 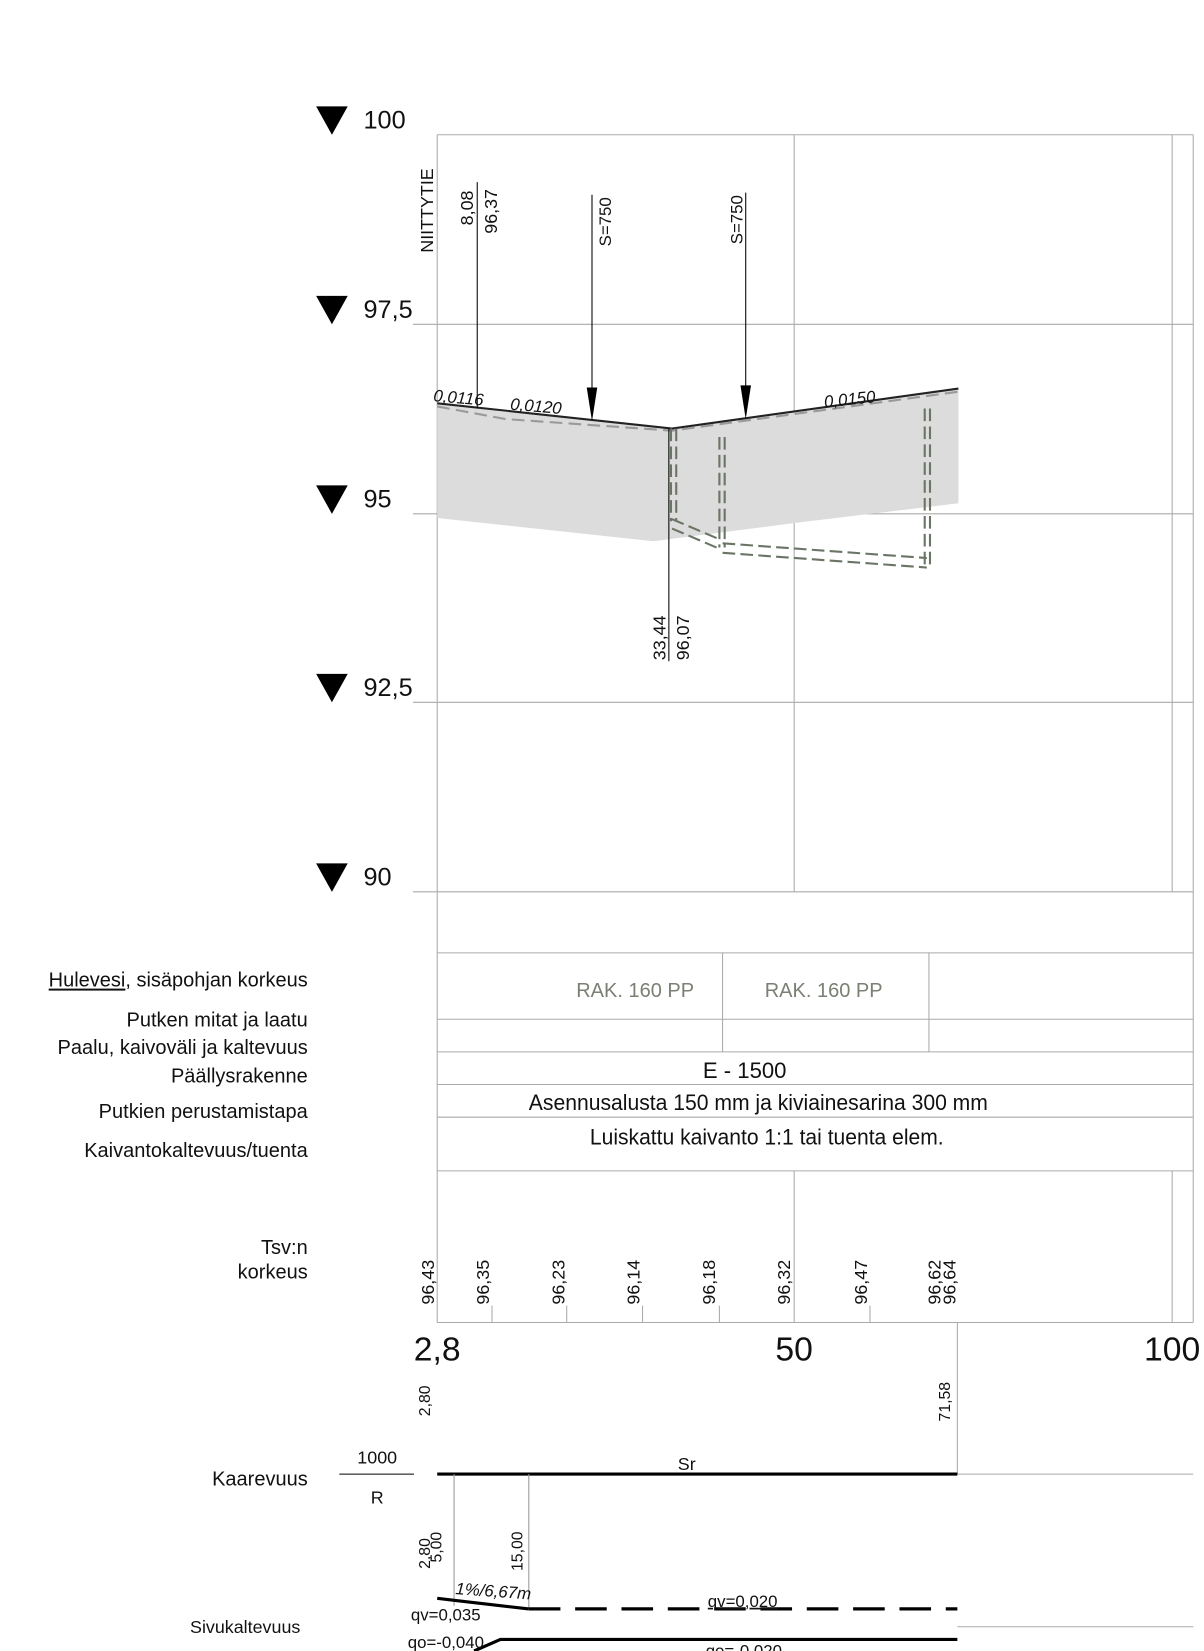 I want to click on road-elevation: 96,32, so click(x=784, y=1282).